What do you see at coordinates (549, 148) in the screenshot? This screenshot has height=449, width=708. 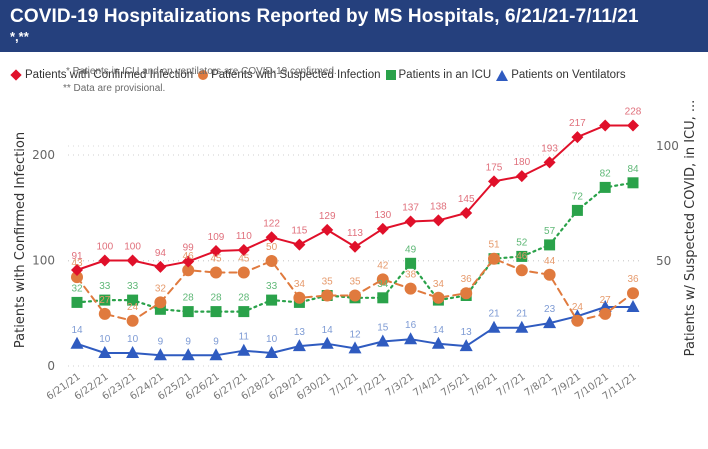 I see `data-label: 193` at bounding box center [549, 148].